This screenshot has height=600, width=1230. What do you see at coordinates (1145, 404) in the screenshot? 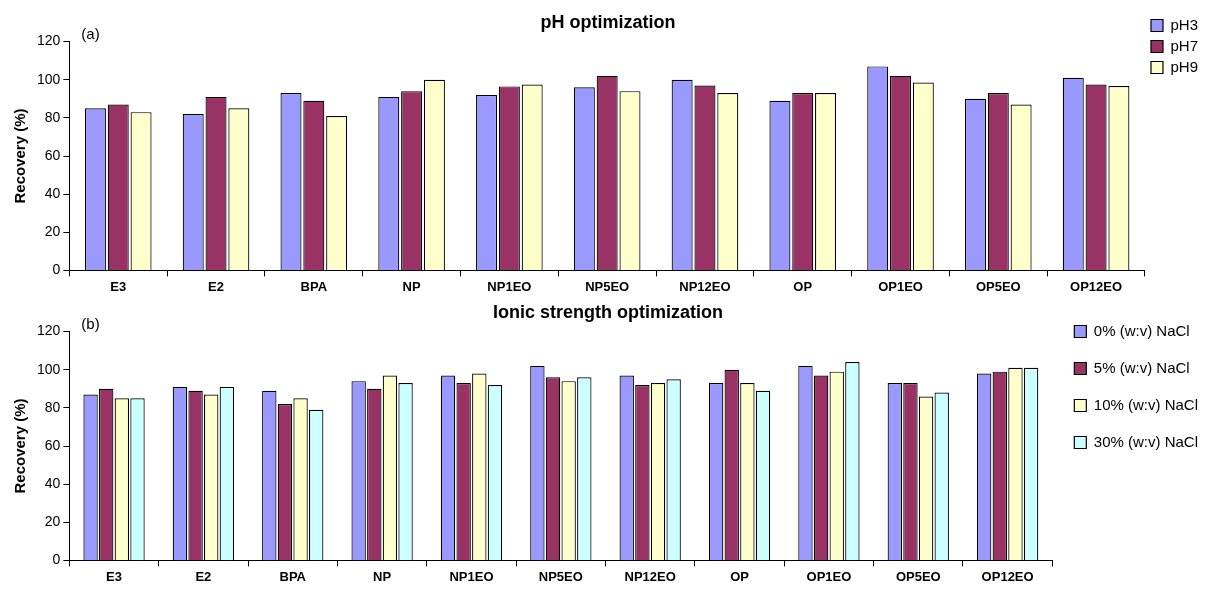
I see `legend-label: 10% (w:v) NaCl` at bounding box center [1145, 404].